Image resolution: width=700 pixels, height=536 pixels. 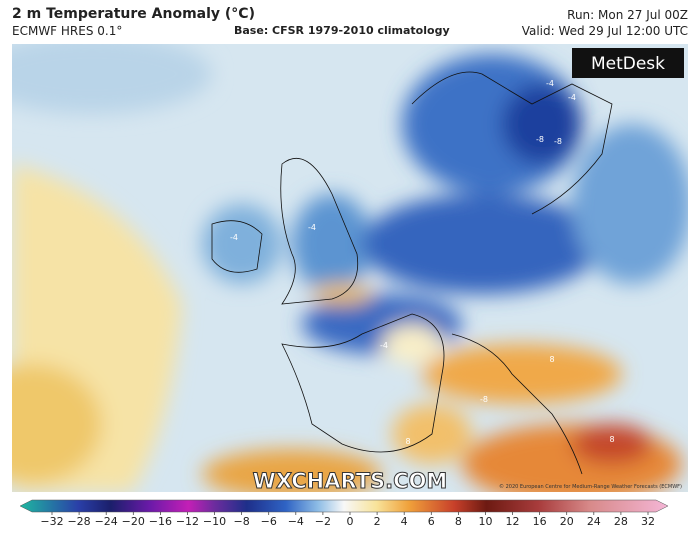 I want to click on colorbar-label: 2, so click(x=377, y=521).